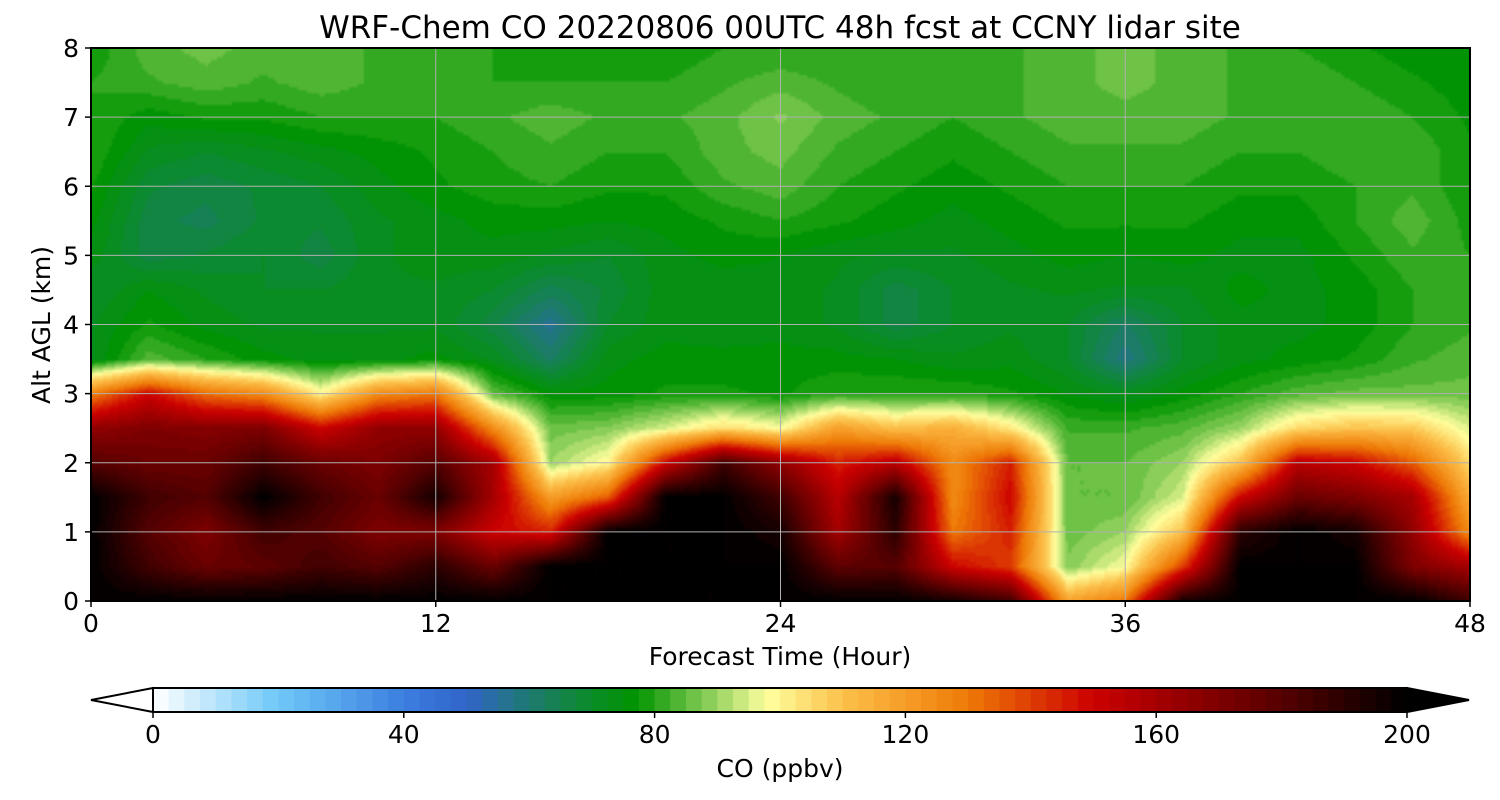 This screenshot has height=800, width=1500. What do you see at coordinates (780, 656) in the screenshot?
I see `x-axis-label: Forecast Time (Hour)` at bounding box center [780, 656].